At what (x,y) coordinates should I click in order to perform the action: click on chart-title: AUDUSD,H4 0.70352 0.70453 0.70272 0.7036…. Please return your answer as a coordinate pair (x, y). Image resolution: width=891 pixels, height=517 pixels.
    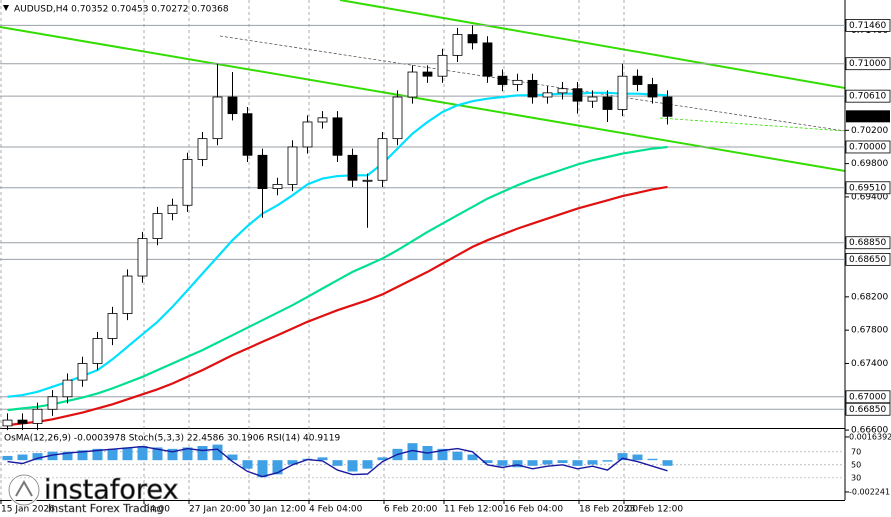
    Looking at the image, I should click on (121, 10).